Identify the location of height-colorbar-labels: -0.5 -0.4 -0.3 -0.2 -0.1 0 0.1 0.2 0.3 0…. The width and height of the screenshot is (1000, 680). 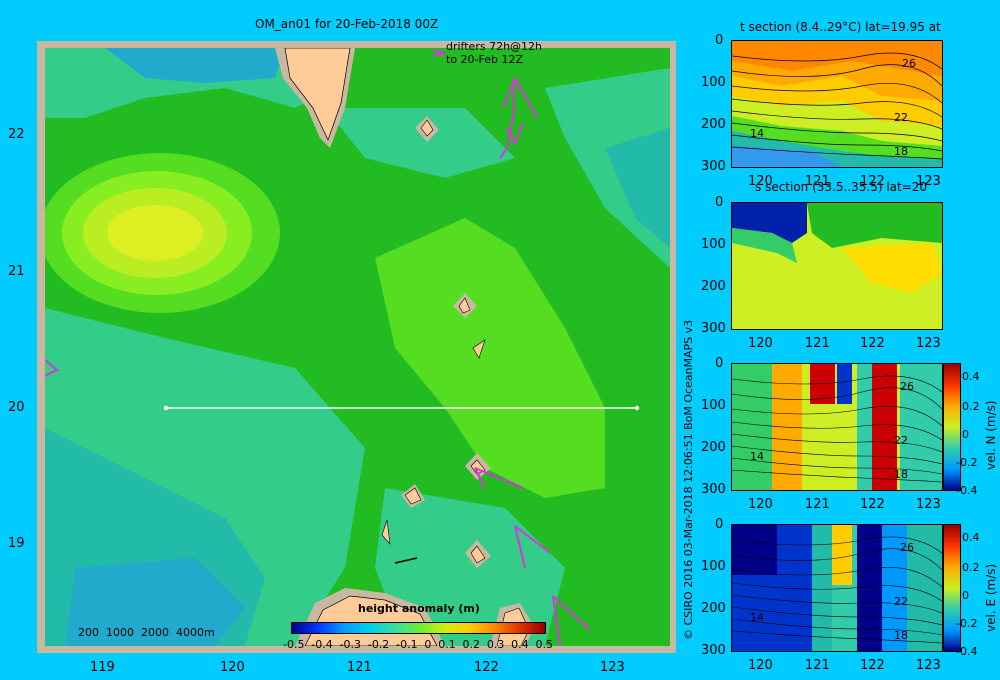
(418, 644).